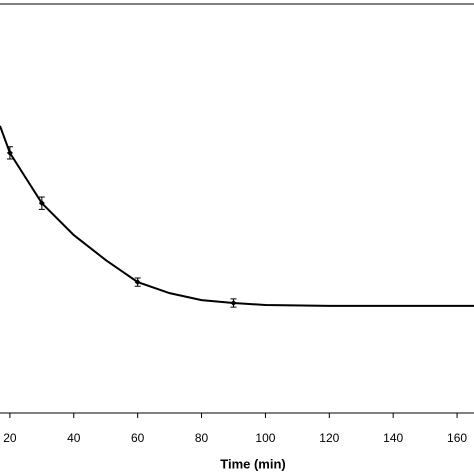  Describe the element at coordinates (202, 438) in the screenshot. I see `x-tick-label: 80` at that location.